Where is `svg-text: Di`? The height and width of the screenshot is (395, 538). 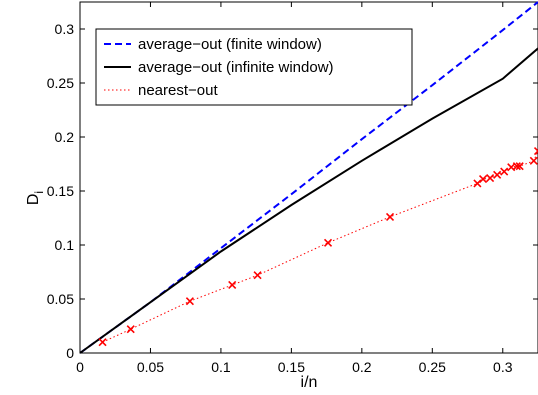
svg-text: Di is located at coordinates (35, 198).